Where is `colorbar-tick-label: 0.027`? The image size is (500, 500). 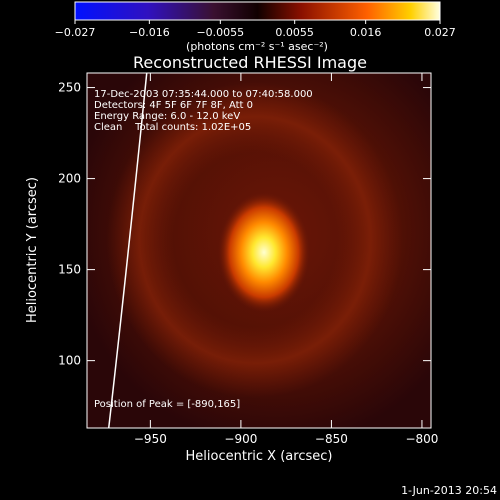
colorbar-tick-label: 0.027 is located at coordinates (440, 32).